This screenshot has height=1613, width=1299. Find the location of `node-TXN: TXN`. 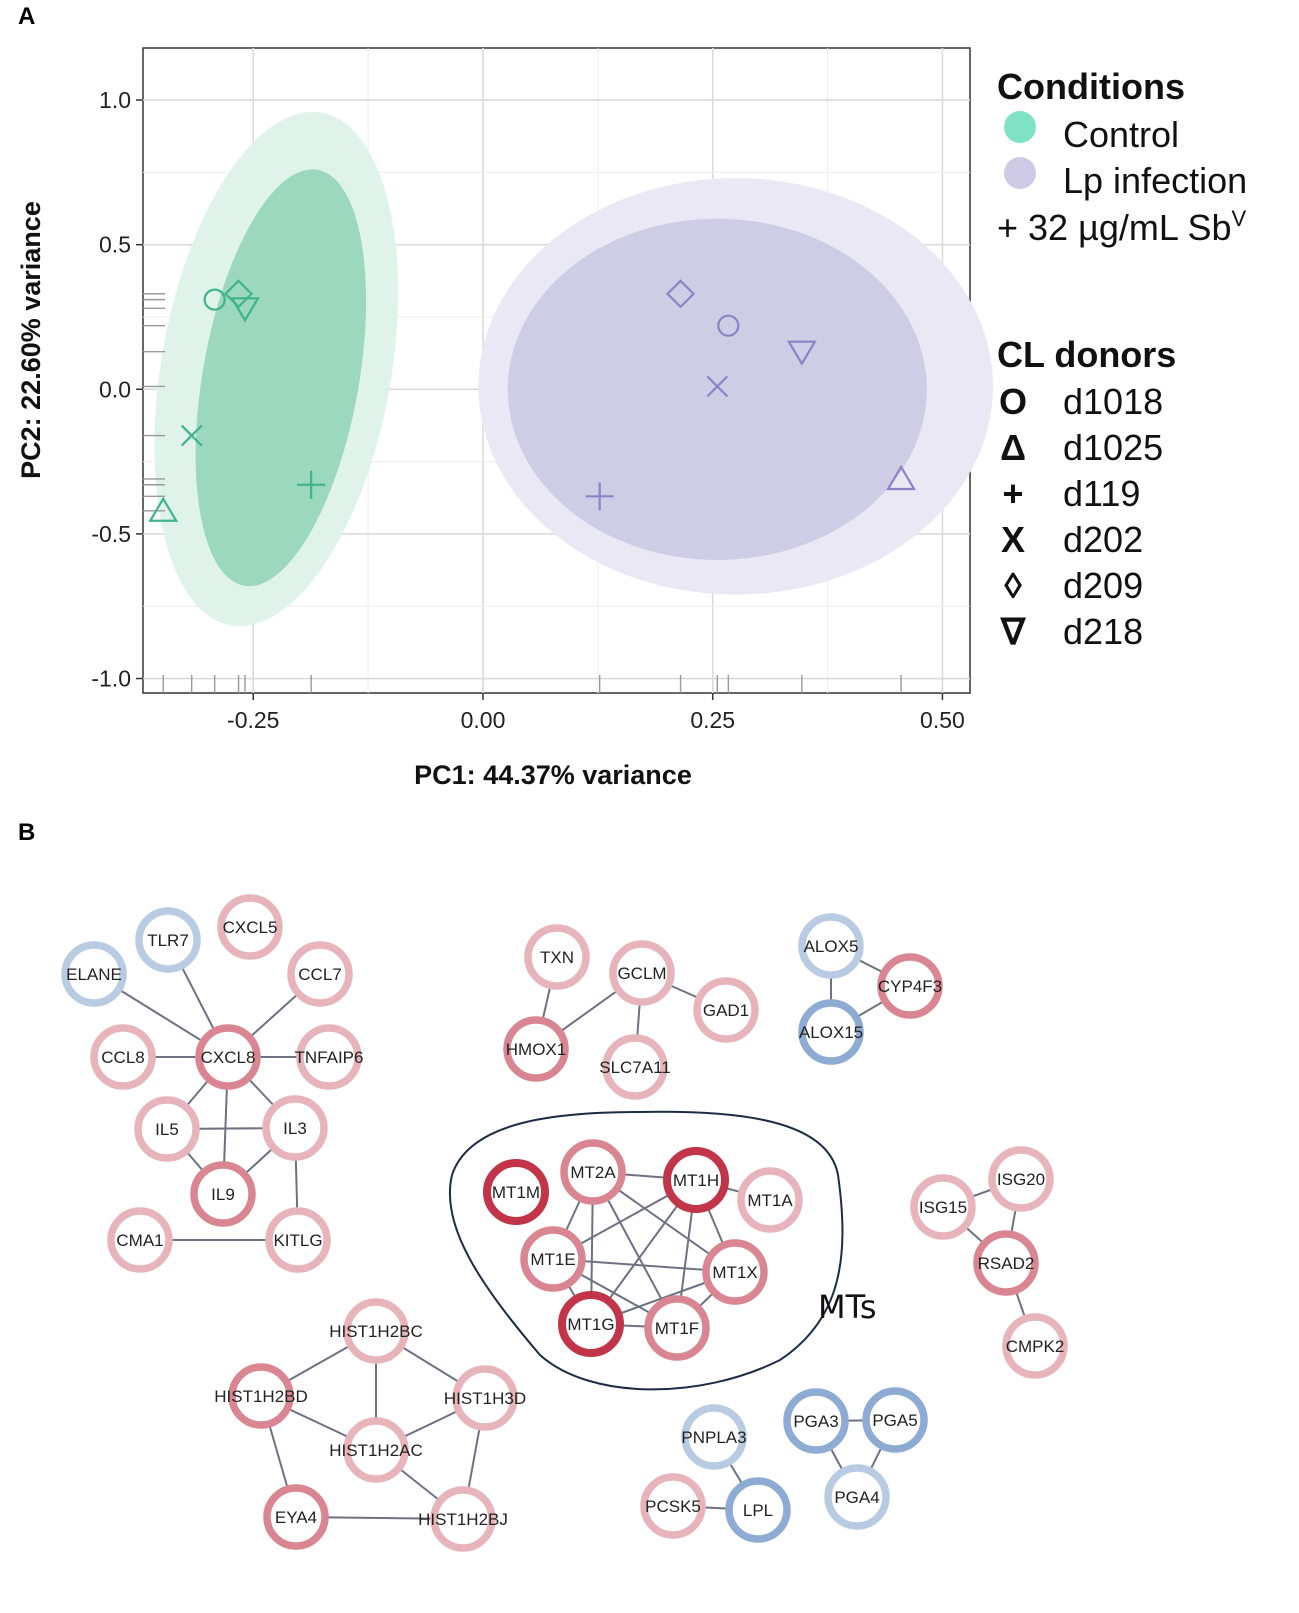

node-TXN: TXN is located at coordinates (557, 957).